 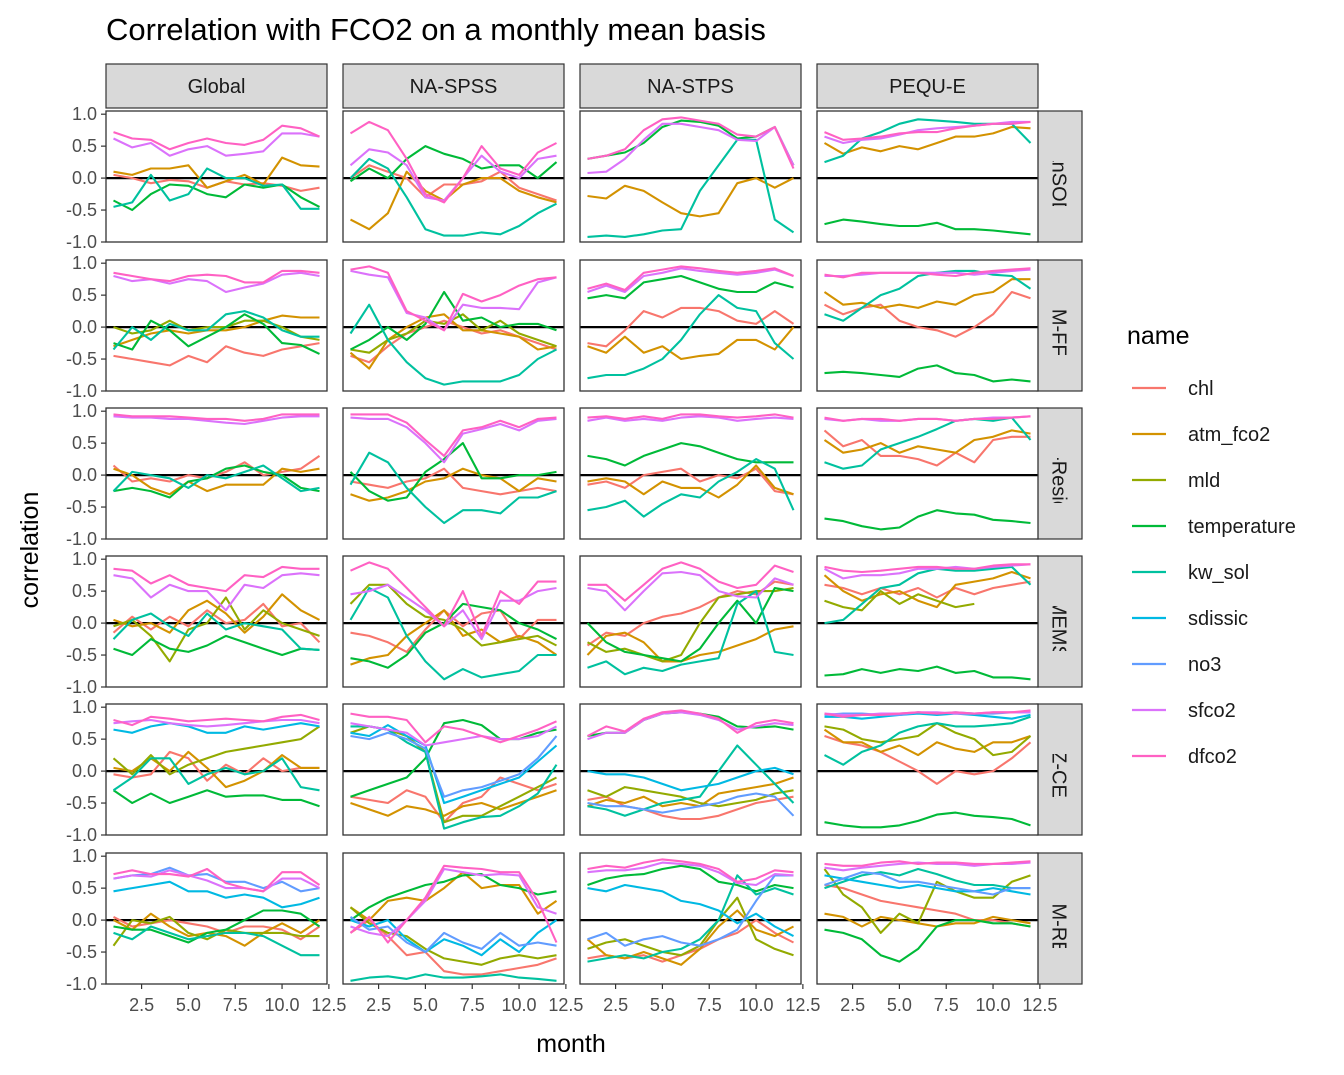 I want to click on legend-item-no3: no3, so click(x=1176, y=665).